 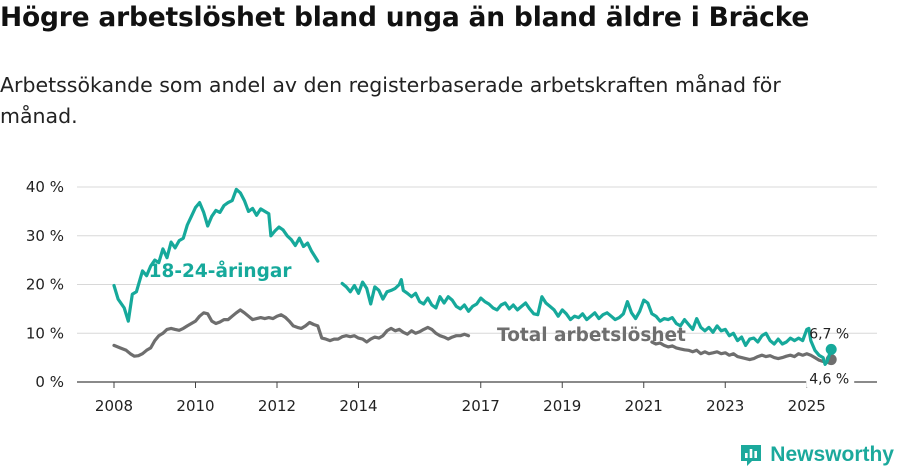 I want to click on y-tick-label: 30 %, so click(x=45, y=236).